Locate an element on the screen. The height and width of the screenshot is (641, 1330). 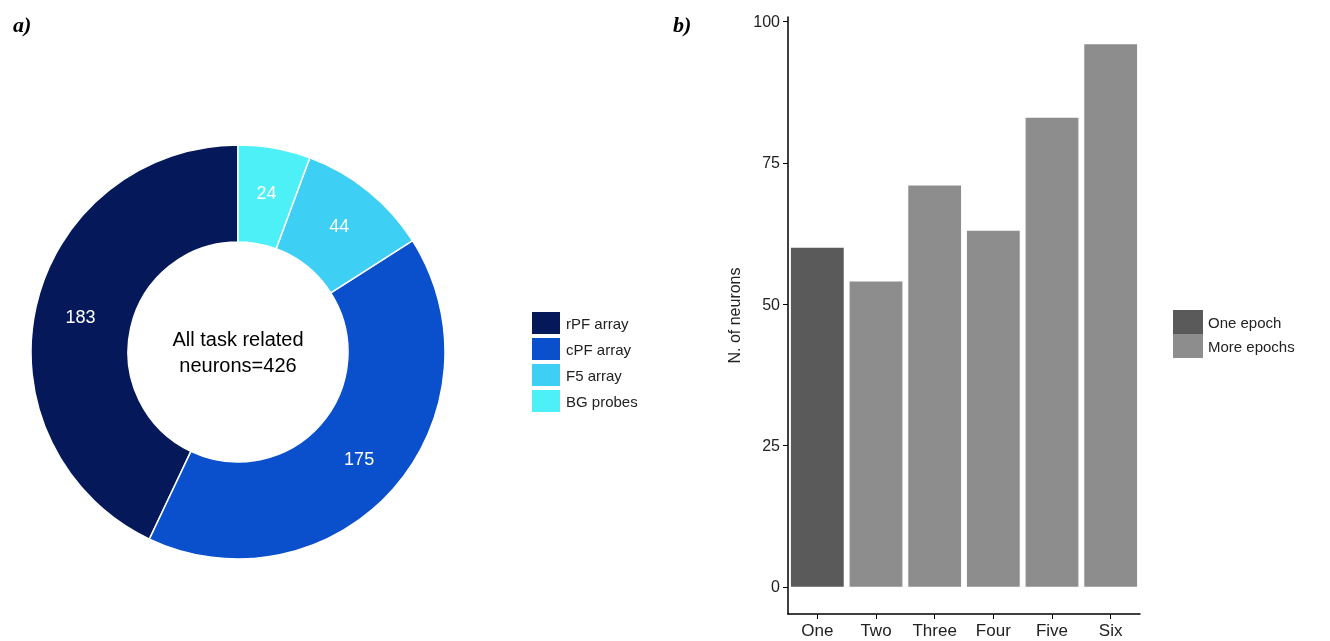
x-tick-label: One is located at coordinates (817, 630).